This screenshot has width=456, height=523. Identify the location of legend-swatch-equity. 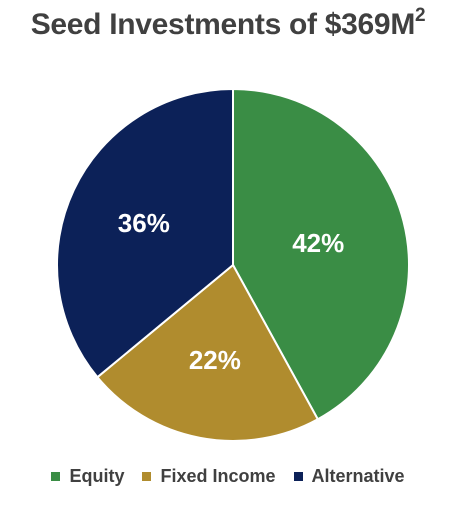
(56, 476).